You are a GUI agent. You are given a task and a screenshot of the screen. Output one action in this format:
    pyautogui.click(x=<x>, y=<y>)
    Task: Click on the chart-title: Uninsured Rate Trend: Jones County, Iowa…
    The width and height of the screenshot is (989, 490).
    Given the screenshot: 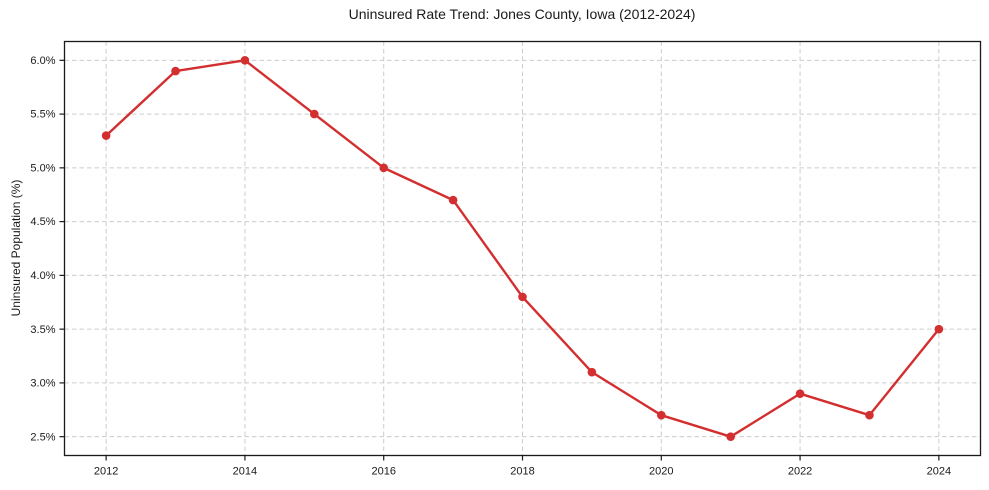 What is the action you would take?
    pyautogui.click(x=522, y=14)
    